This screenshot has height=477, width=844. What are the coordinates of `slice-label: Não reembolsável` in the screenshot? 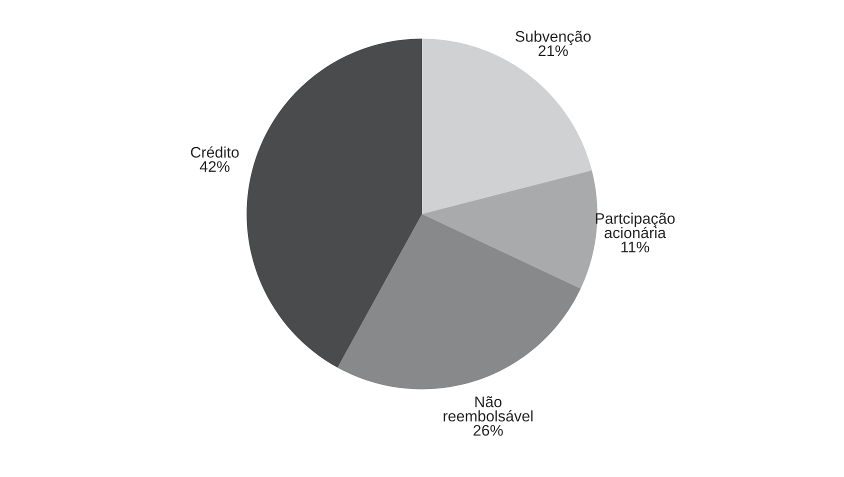 It's located at (488, 409).